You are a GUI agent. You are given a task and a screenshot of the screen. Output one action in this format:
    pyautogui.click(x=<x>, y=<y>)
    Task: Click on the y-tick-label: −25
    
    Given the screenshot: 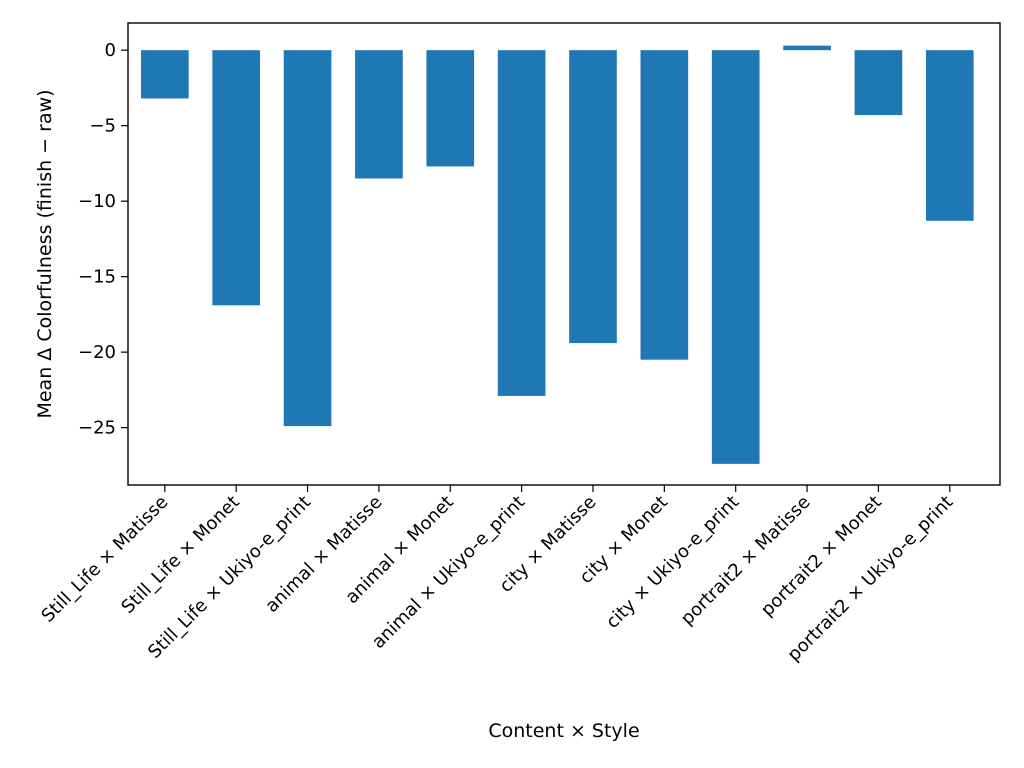 What is the action you would take?
    pyautogui.click(x=97, y=428)
    